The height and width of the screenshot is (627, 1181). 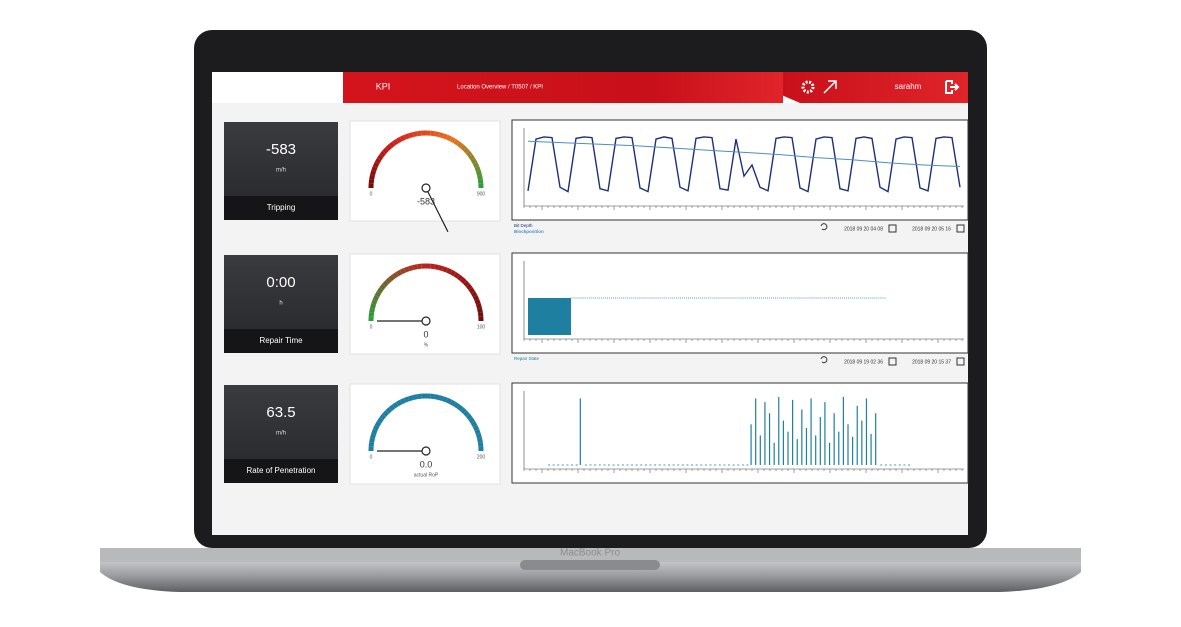 I want to click on header-bar-left, so click(x=563, y=87).